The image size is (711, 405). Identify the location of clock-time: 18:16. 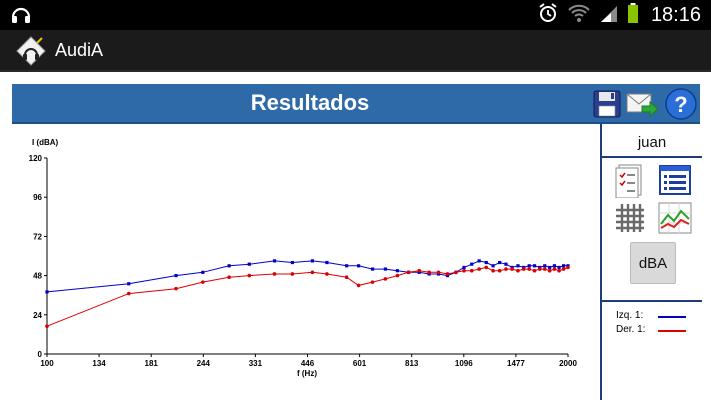
(675, 14).